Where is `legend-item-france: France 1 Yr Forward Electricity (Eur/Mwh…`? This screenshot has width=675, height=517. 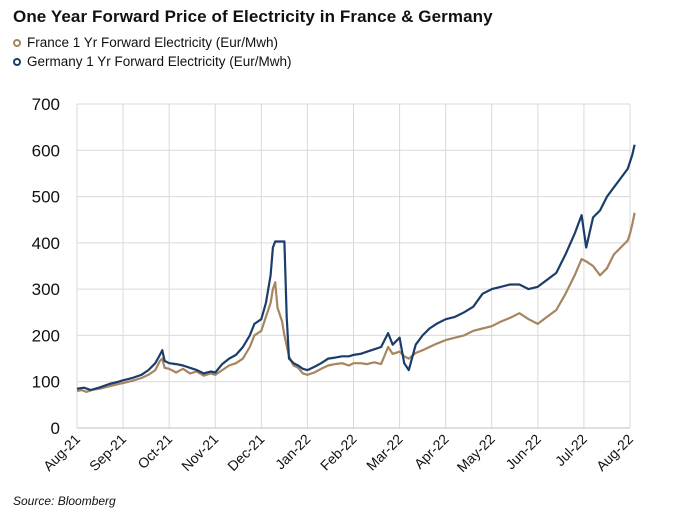 legend-item-france: France 1 Yr Forward Electricity (Eur/Mwh… is located at coordinates (152, 42).